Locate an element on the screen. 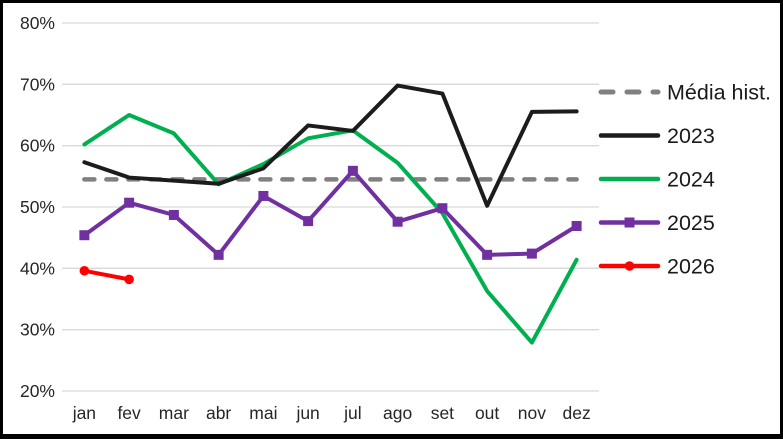 The width and height of the screenshot is (783, 439). legend-2026-label: 2026 is located at coordinates (691, 267).